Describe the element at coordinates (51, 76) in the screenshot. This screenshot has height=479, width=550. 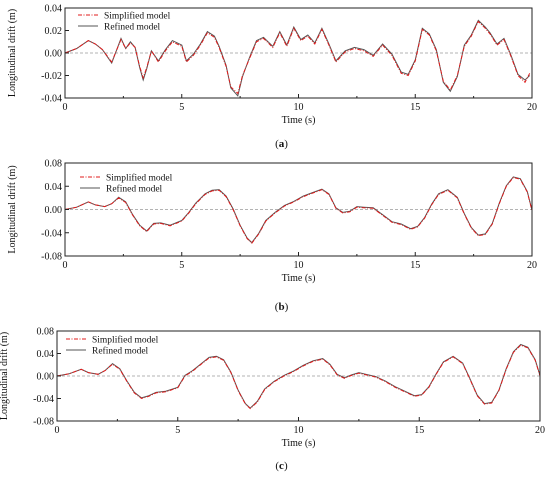
I see `y-tick-label: -0.02` at that location.